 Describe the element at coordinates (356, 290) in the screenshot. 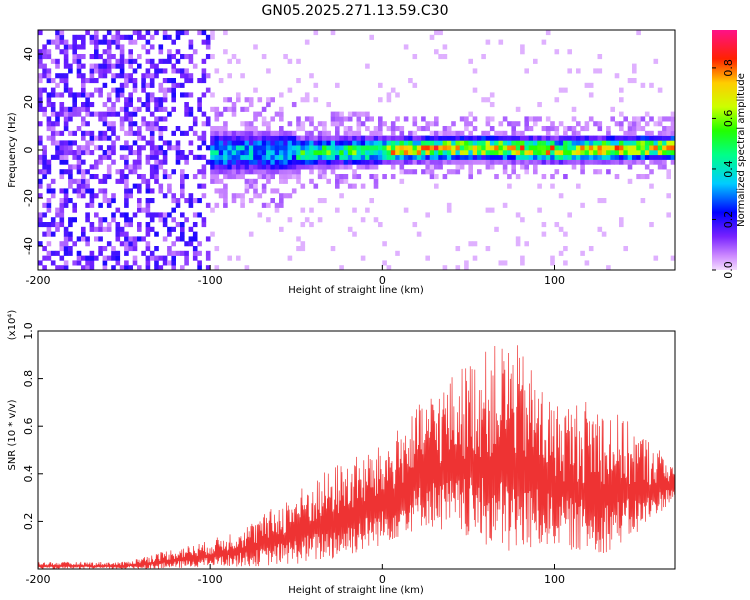

I see `spectrogram-x-label: Height of straight line (km)` at that location.